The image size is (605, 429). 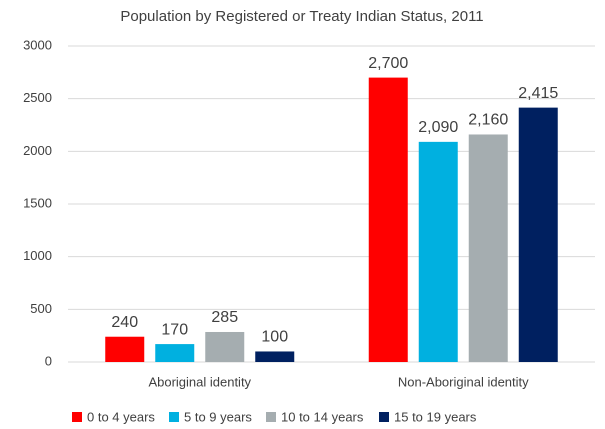 What do you see at coordinates (488, 120) in the screenshot?
I see `value-label: 2,160` at bounding box center [488, 120].